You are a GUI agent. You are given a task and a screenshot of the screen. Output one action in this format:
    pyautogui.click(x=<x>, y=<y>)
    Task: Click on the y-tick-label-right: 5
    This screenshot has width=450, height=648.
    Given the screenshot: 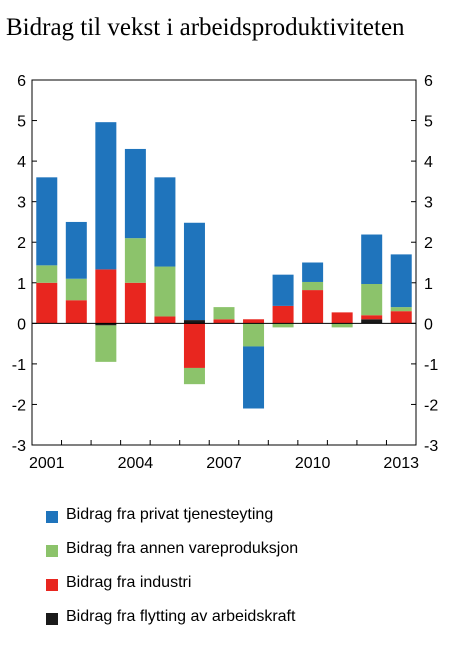 What is the action you would take?
    pyautogui.click(x=428, y=122)
    